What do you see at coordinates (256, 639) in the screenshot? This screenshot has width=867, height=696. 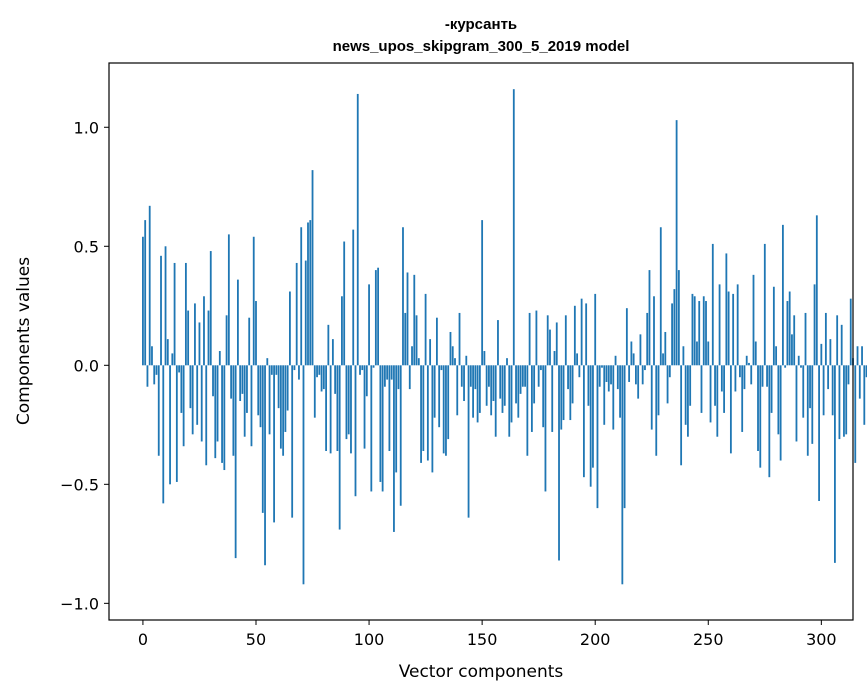 I see `x-tick-label: 50` at bounding box center [256, 639].